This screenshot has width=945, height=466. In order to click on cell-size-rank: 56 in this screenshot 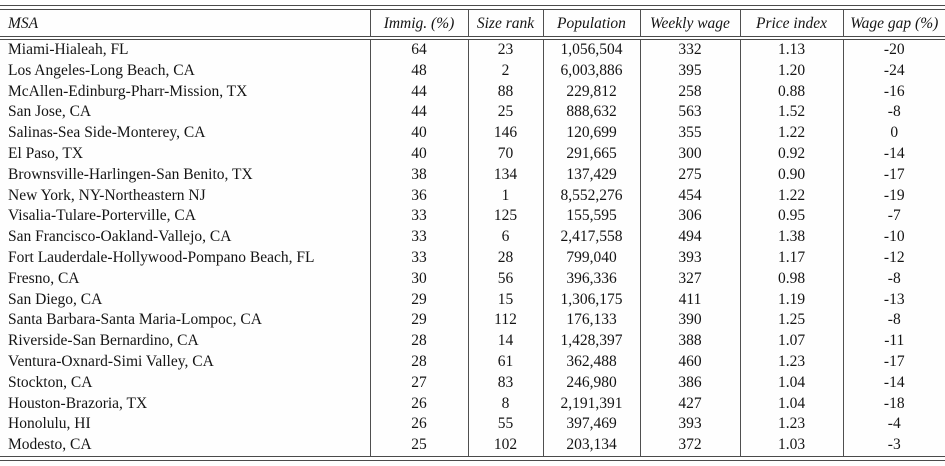, I will do `click(506, 279)`.